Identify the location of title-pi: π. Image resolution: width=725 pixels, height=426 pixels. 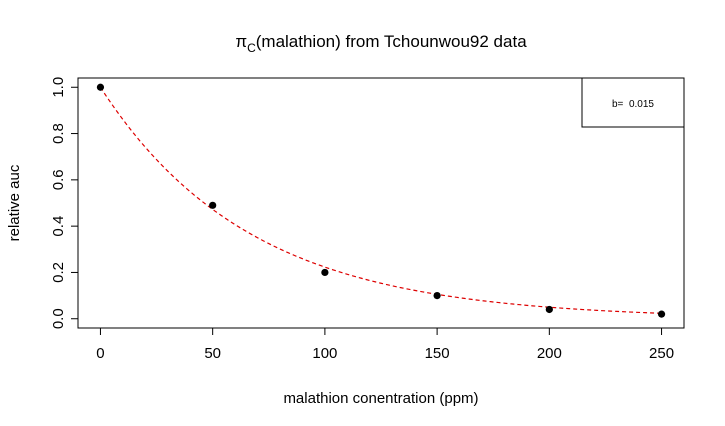
(241, 41).